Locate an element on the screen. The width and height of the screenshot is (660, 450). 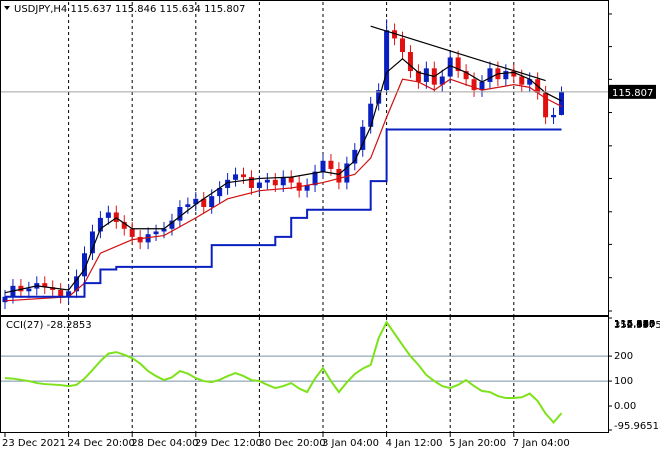
x-tick-label: 4 Jan 12:00 is located at coordinates (414, 443).